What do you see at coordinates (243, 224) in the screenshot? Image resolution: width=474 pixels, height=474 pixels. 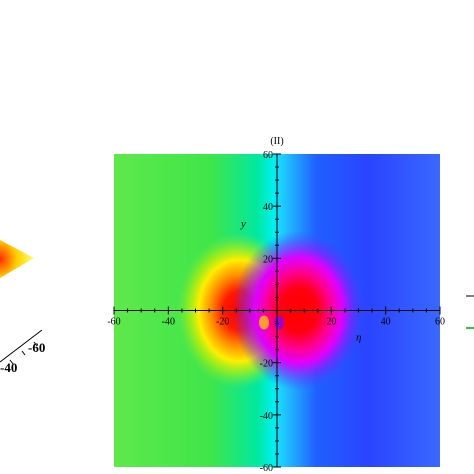 I see `y-axis-label: y` at bounding box center [243, 224].